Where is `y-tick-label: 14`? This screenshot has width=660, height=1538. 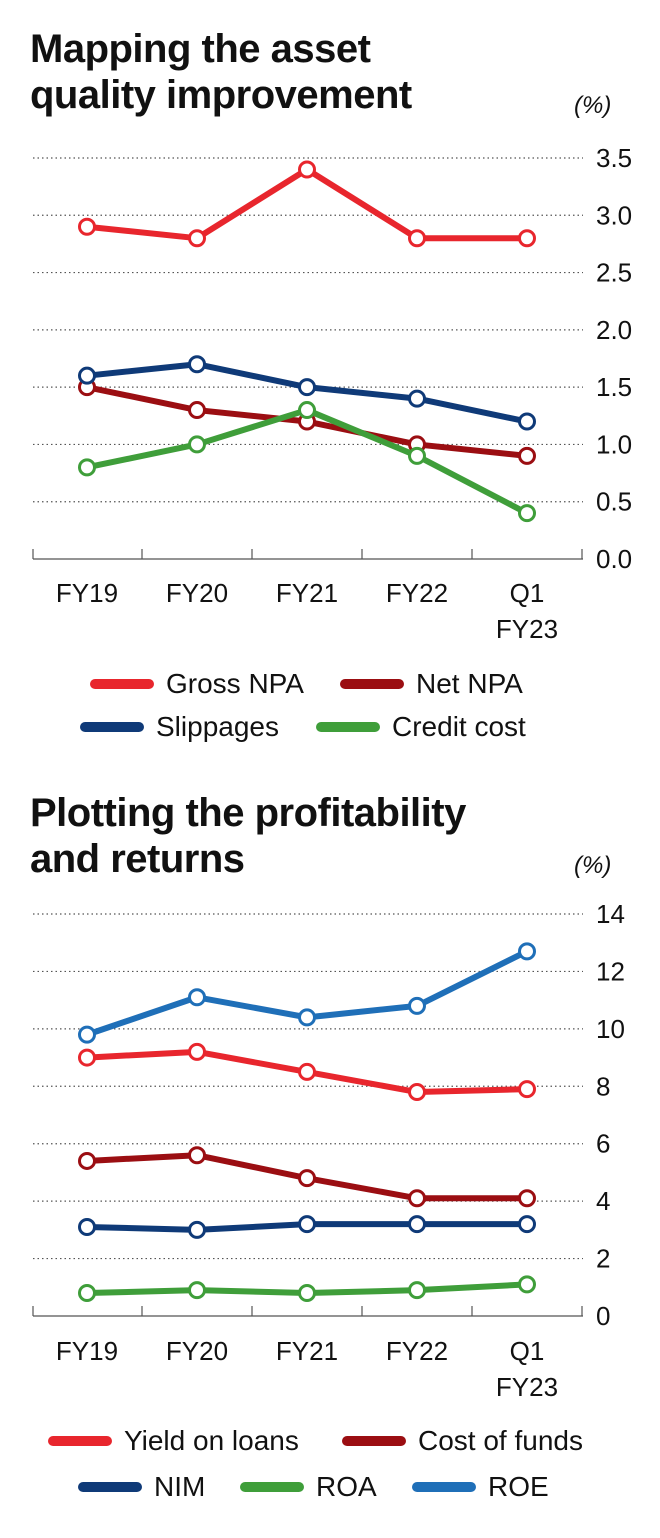
y-tick-label: 14 is located at coordinates (610, 914).